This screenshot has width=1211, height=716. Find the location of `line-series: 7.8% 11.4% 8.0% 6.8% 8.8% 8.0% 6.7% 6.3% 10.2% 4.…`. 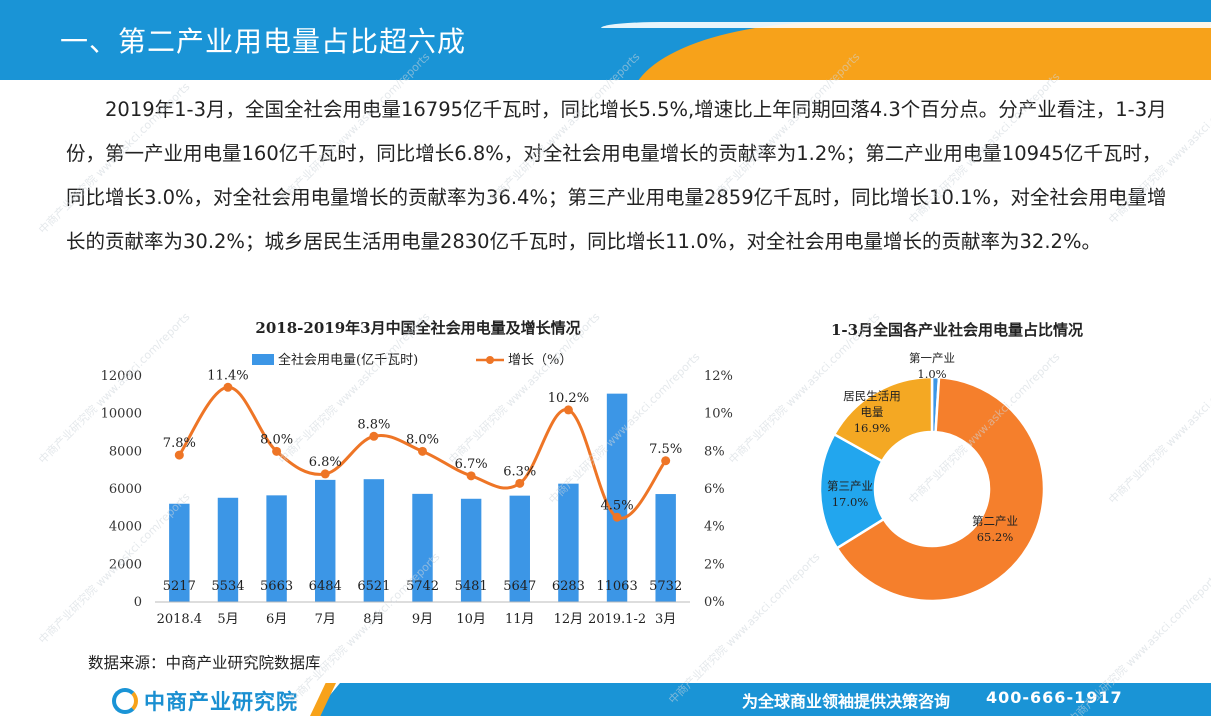

line-series: 7.8% 11.4% 8.0% 6.8% 8.8% 8.0% 6.7% 6.3% 10.2% 4.… is located at coordinates (422, 445).